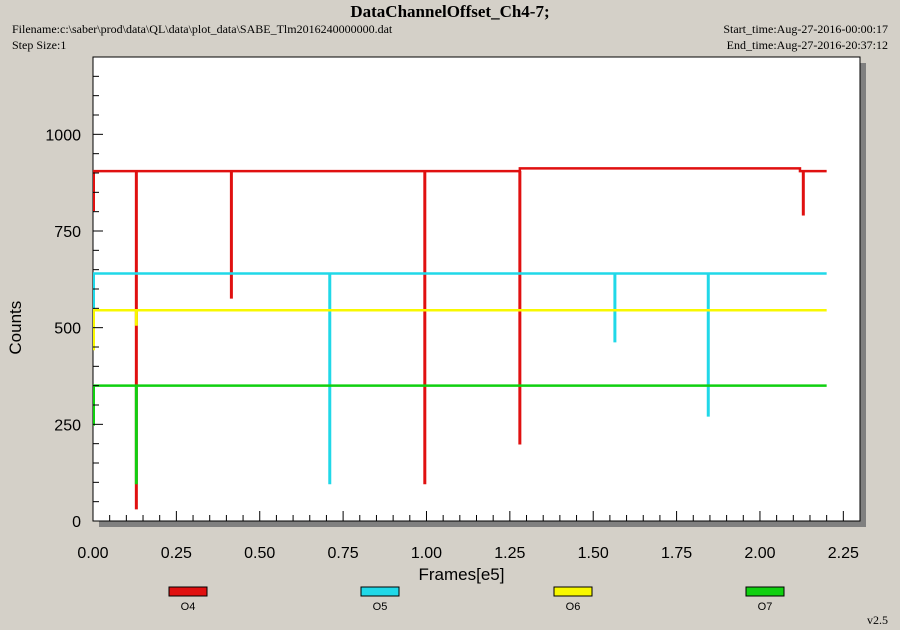  What do you see at coordinates (462, 574) in the screenshot?
I see `x-axis-label: Frames[e5]` at bounding box center [462, 574].